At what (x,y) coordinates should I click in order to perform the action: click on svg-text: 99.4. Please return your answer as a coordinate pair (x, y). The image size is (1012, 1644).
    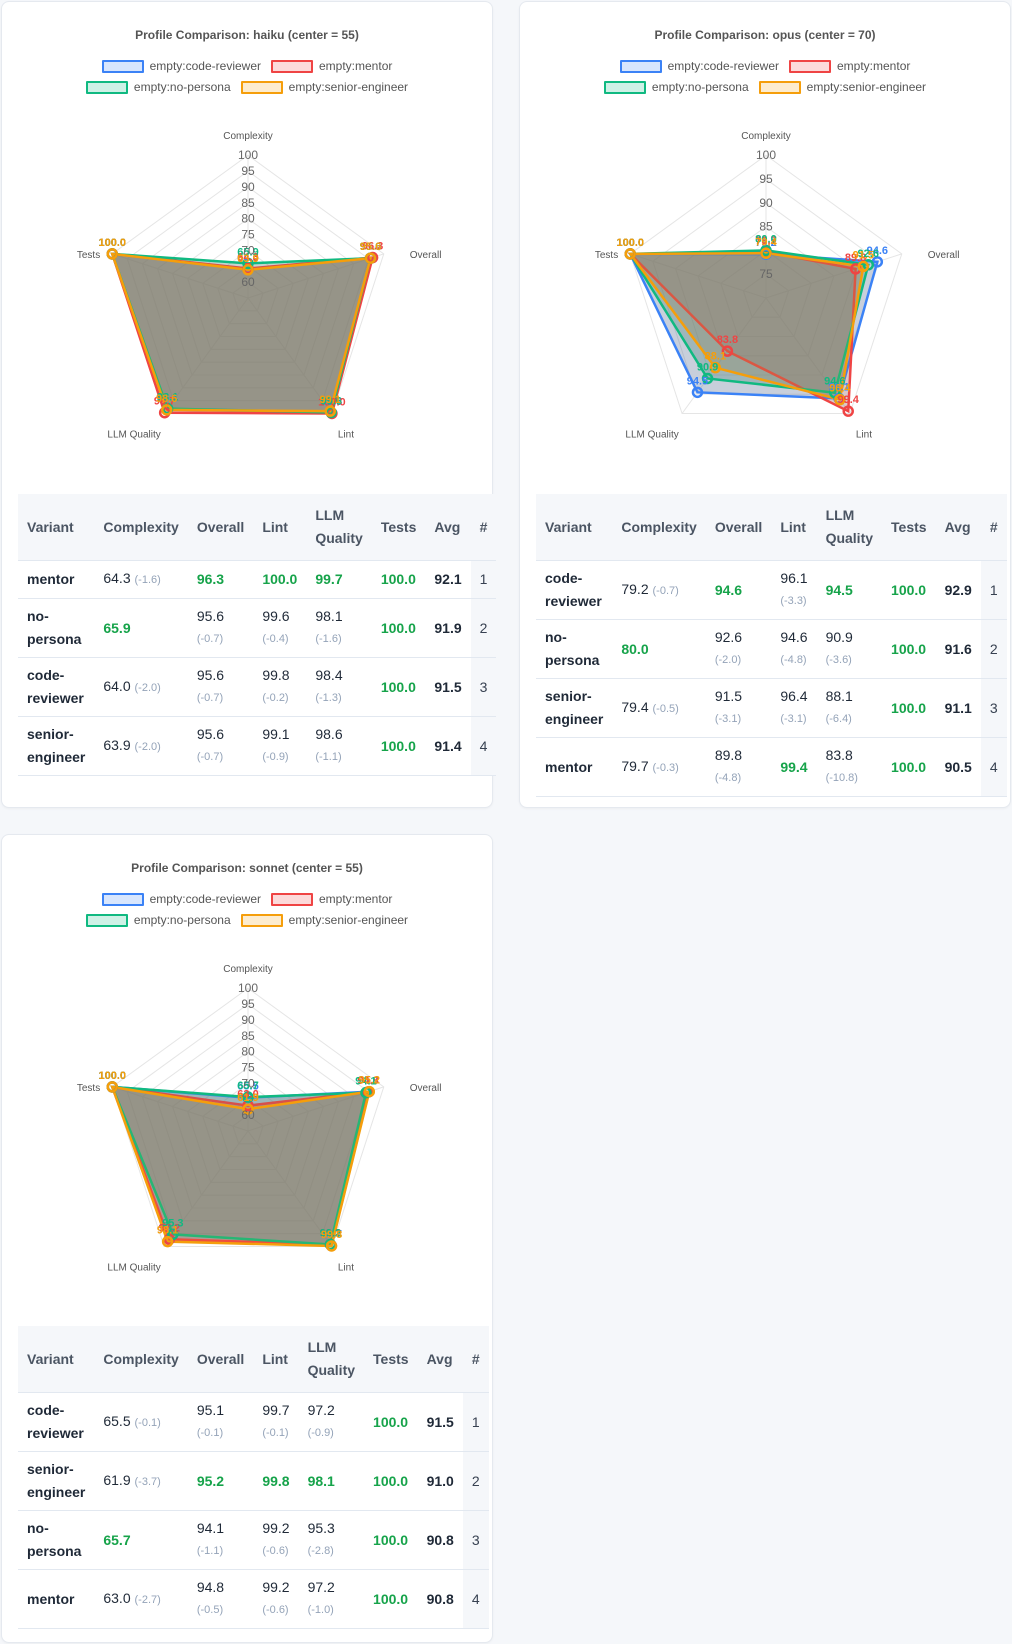
    Looking at the image, I should click on (849, 400).